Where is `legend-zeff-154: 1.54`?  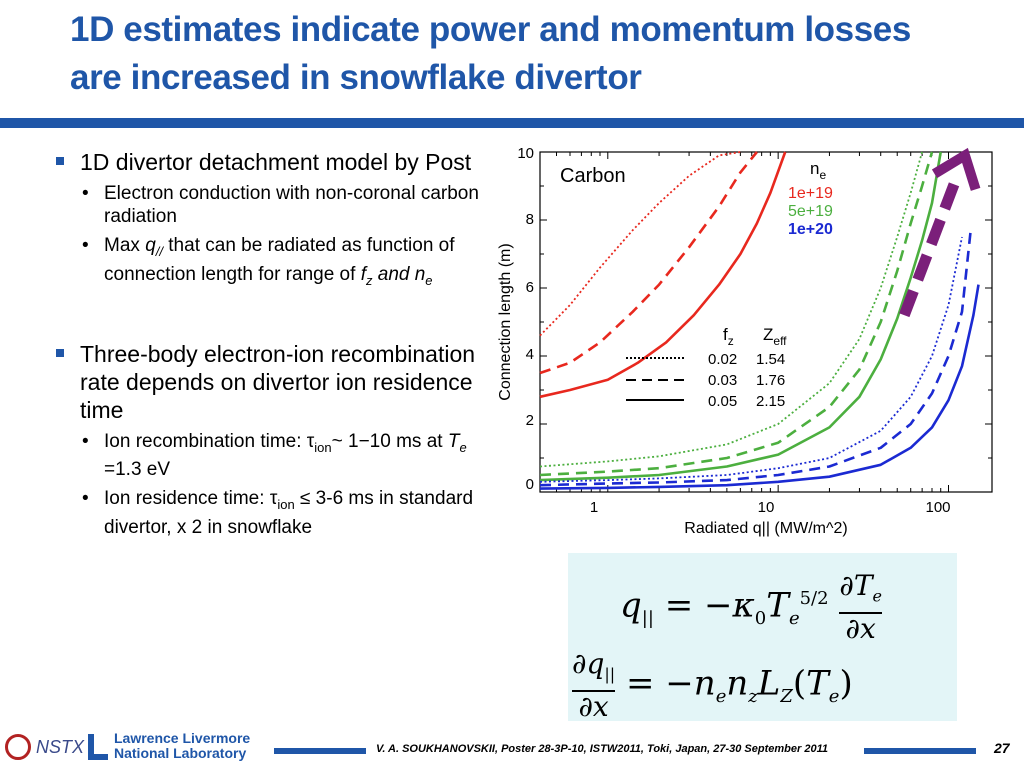
legend-zeff-154: 1.54 is located at coordinates (770, 359).